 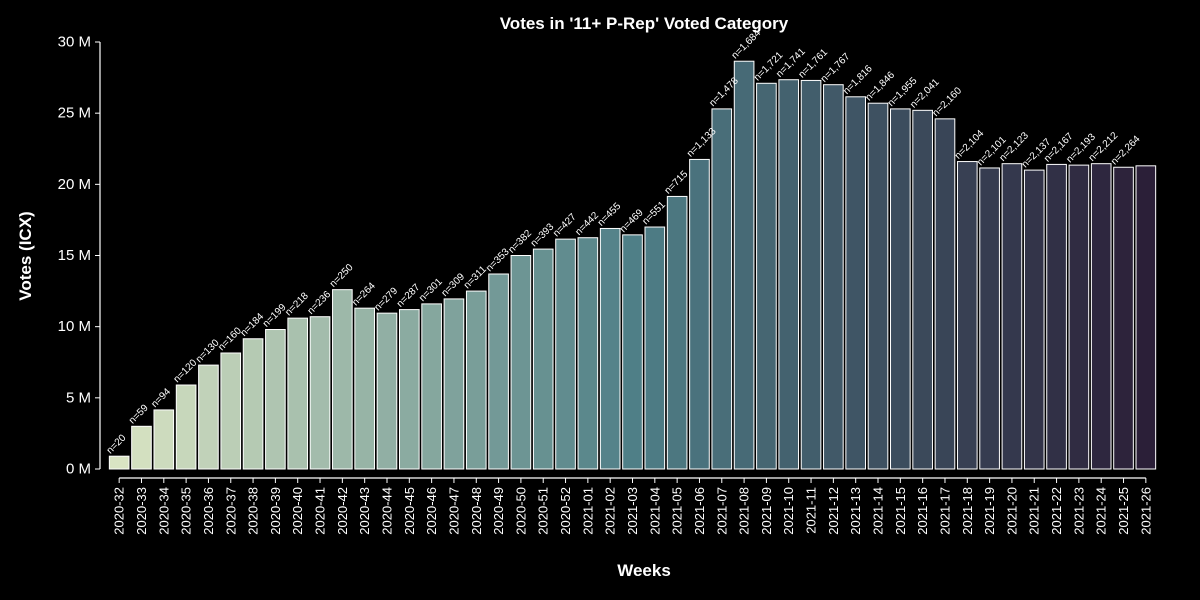 I want to click on x-tick-label: 2020-46, so click(x=431, y=511).